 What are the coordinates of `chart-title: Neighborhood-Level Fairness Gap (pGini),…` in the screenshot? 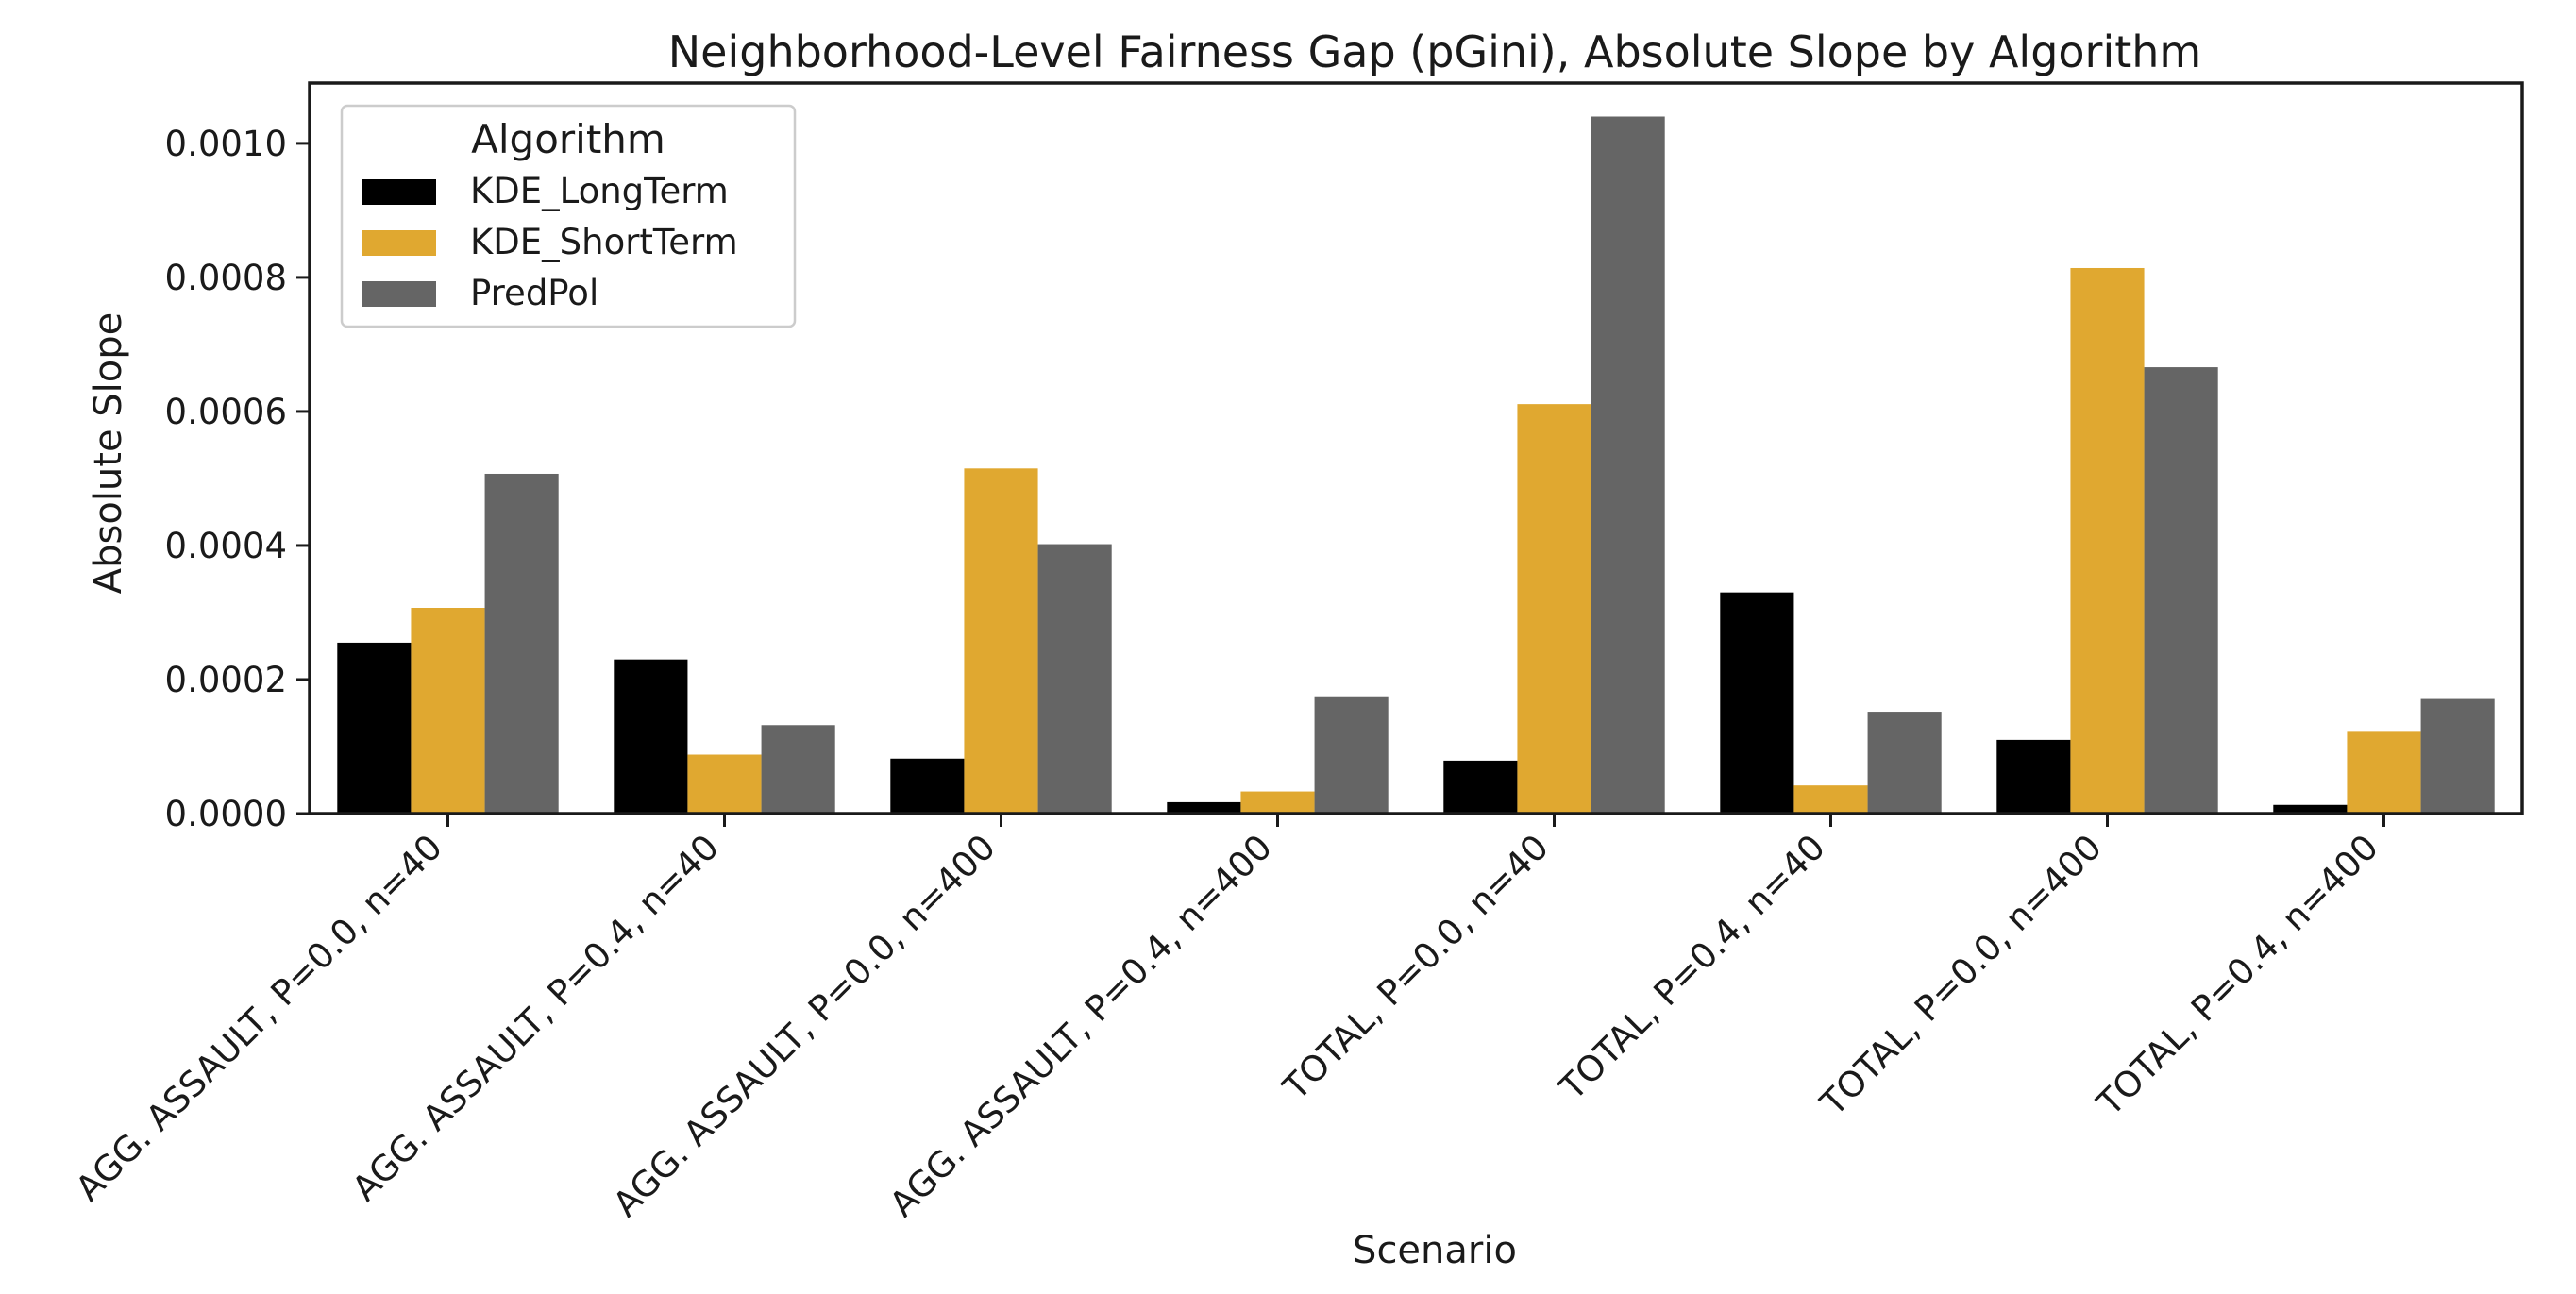 It's located at (1435, 51).